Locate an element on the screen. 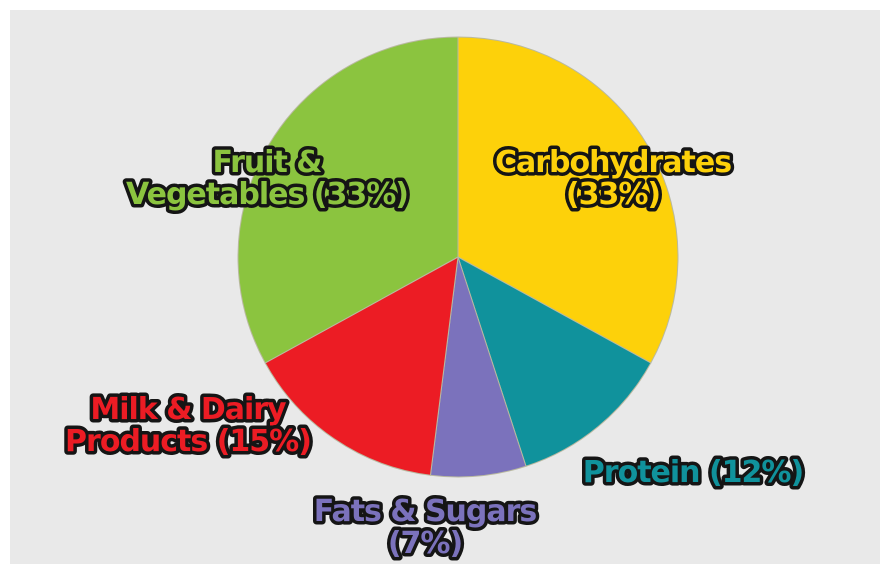 The image size is (887, 564). slice-label-line: Carbohydrates is located at coordinates (613, 162).